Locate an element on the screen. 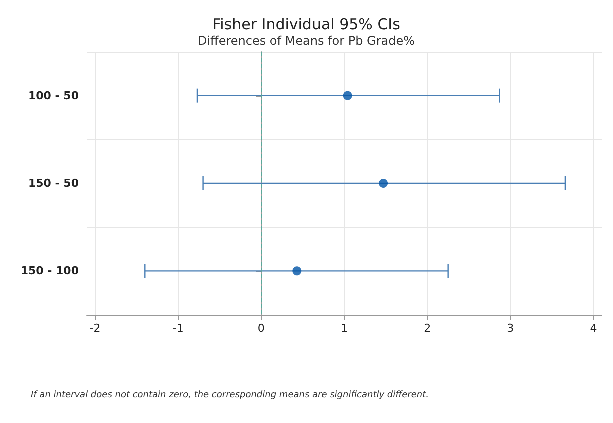 Image resolution: width=613 pixels, height=423 pixels. chart-title: Fisher Individual 95% CIs is located at coordinates (306, 25).